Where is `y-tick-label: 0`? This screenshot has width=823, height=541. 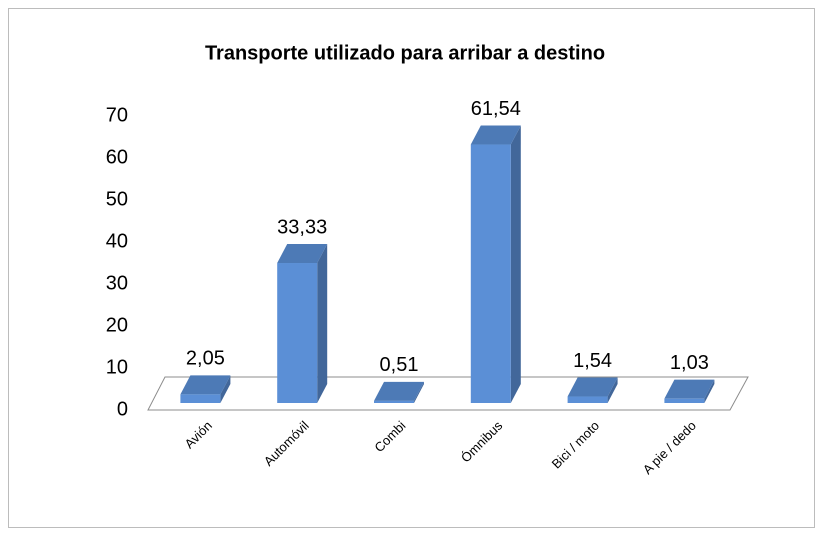
y-tick-label: 0 is located at coordinates (122, 409).